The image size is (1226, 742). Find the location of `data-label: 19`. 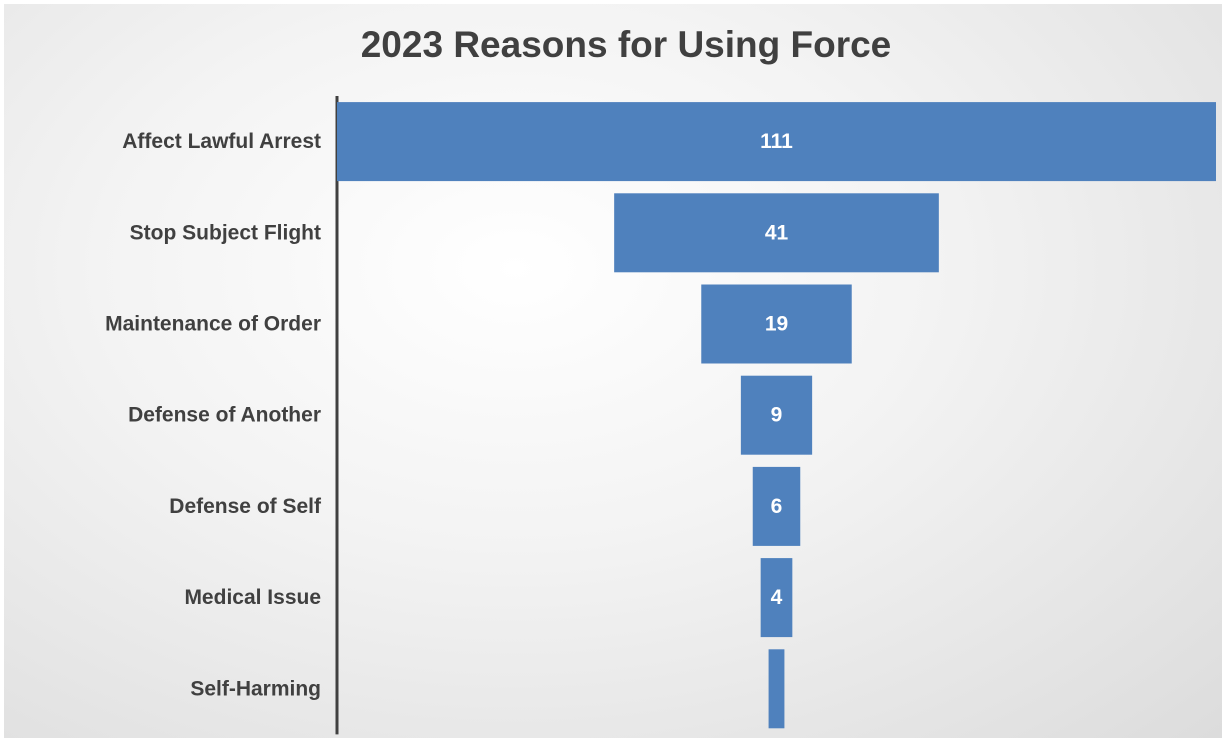

data-label: 19 is located at coordinates (776, 324).